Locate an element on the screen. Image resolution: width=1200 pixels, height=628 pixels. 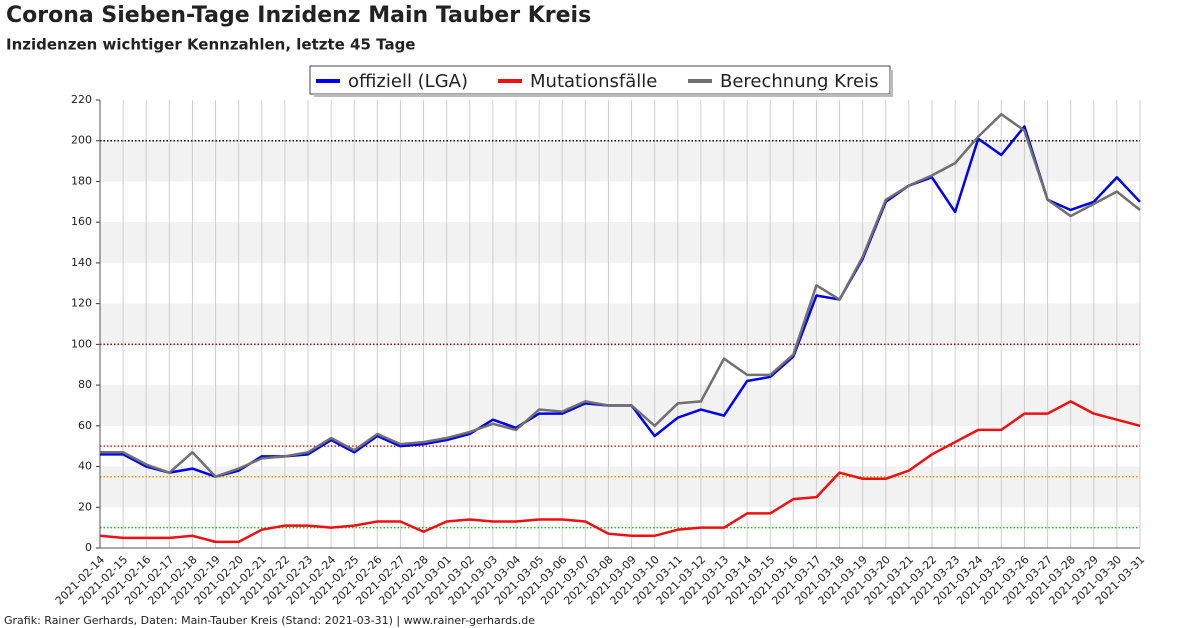
legend-label: offiziell (LGA) is located at coordinates (408, 81).